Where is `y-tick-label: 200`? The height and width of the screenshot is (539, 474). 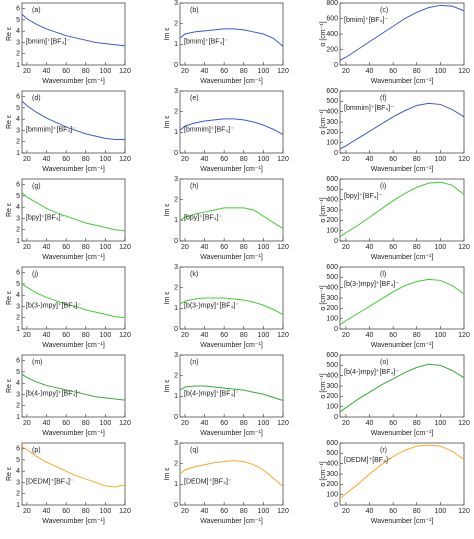 y-tick-label: 200 is located at coordinates (332, 396).